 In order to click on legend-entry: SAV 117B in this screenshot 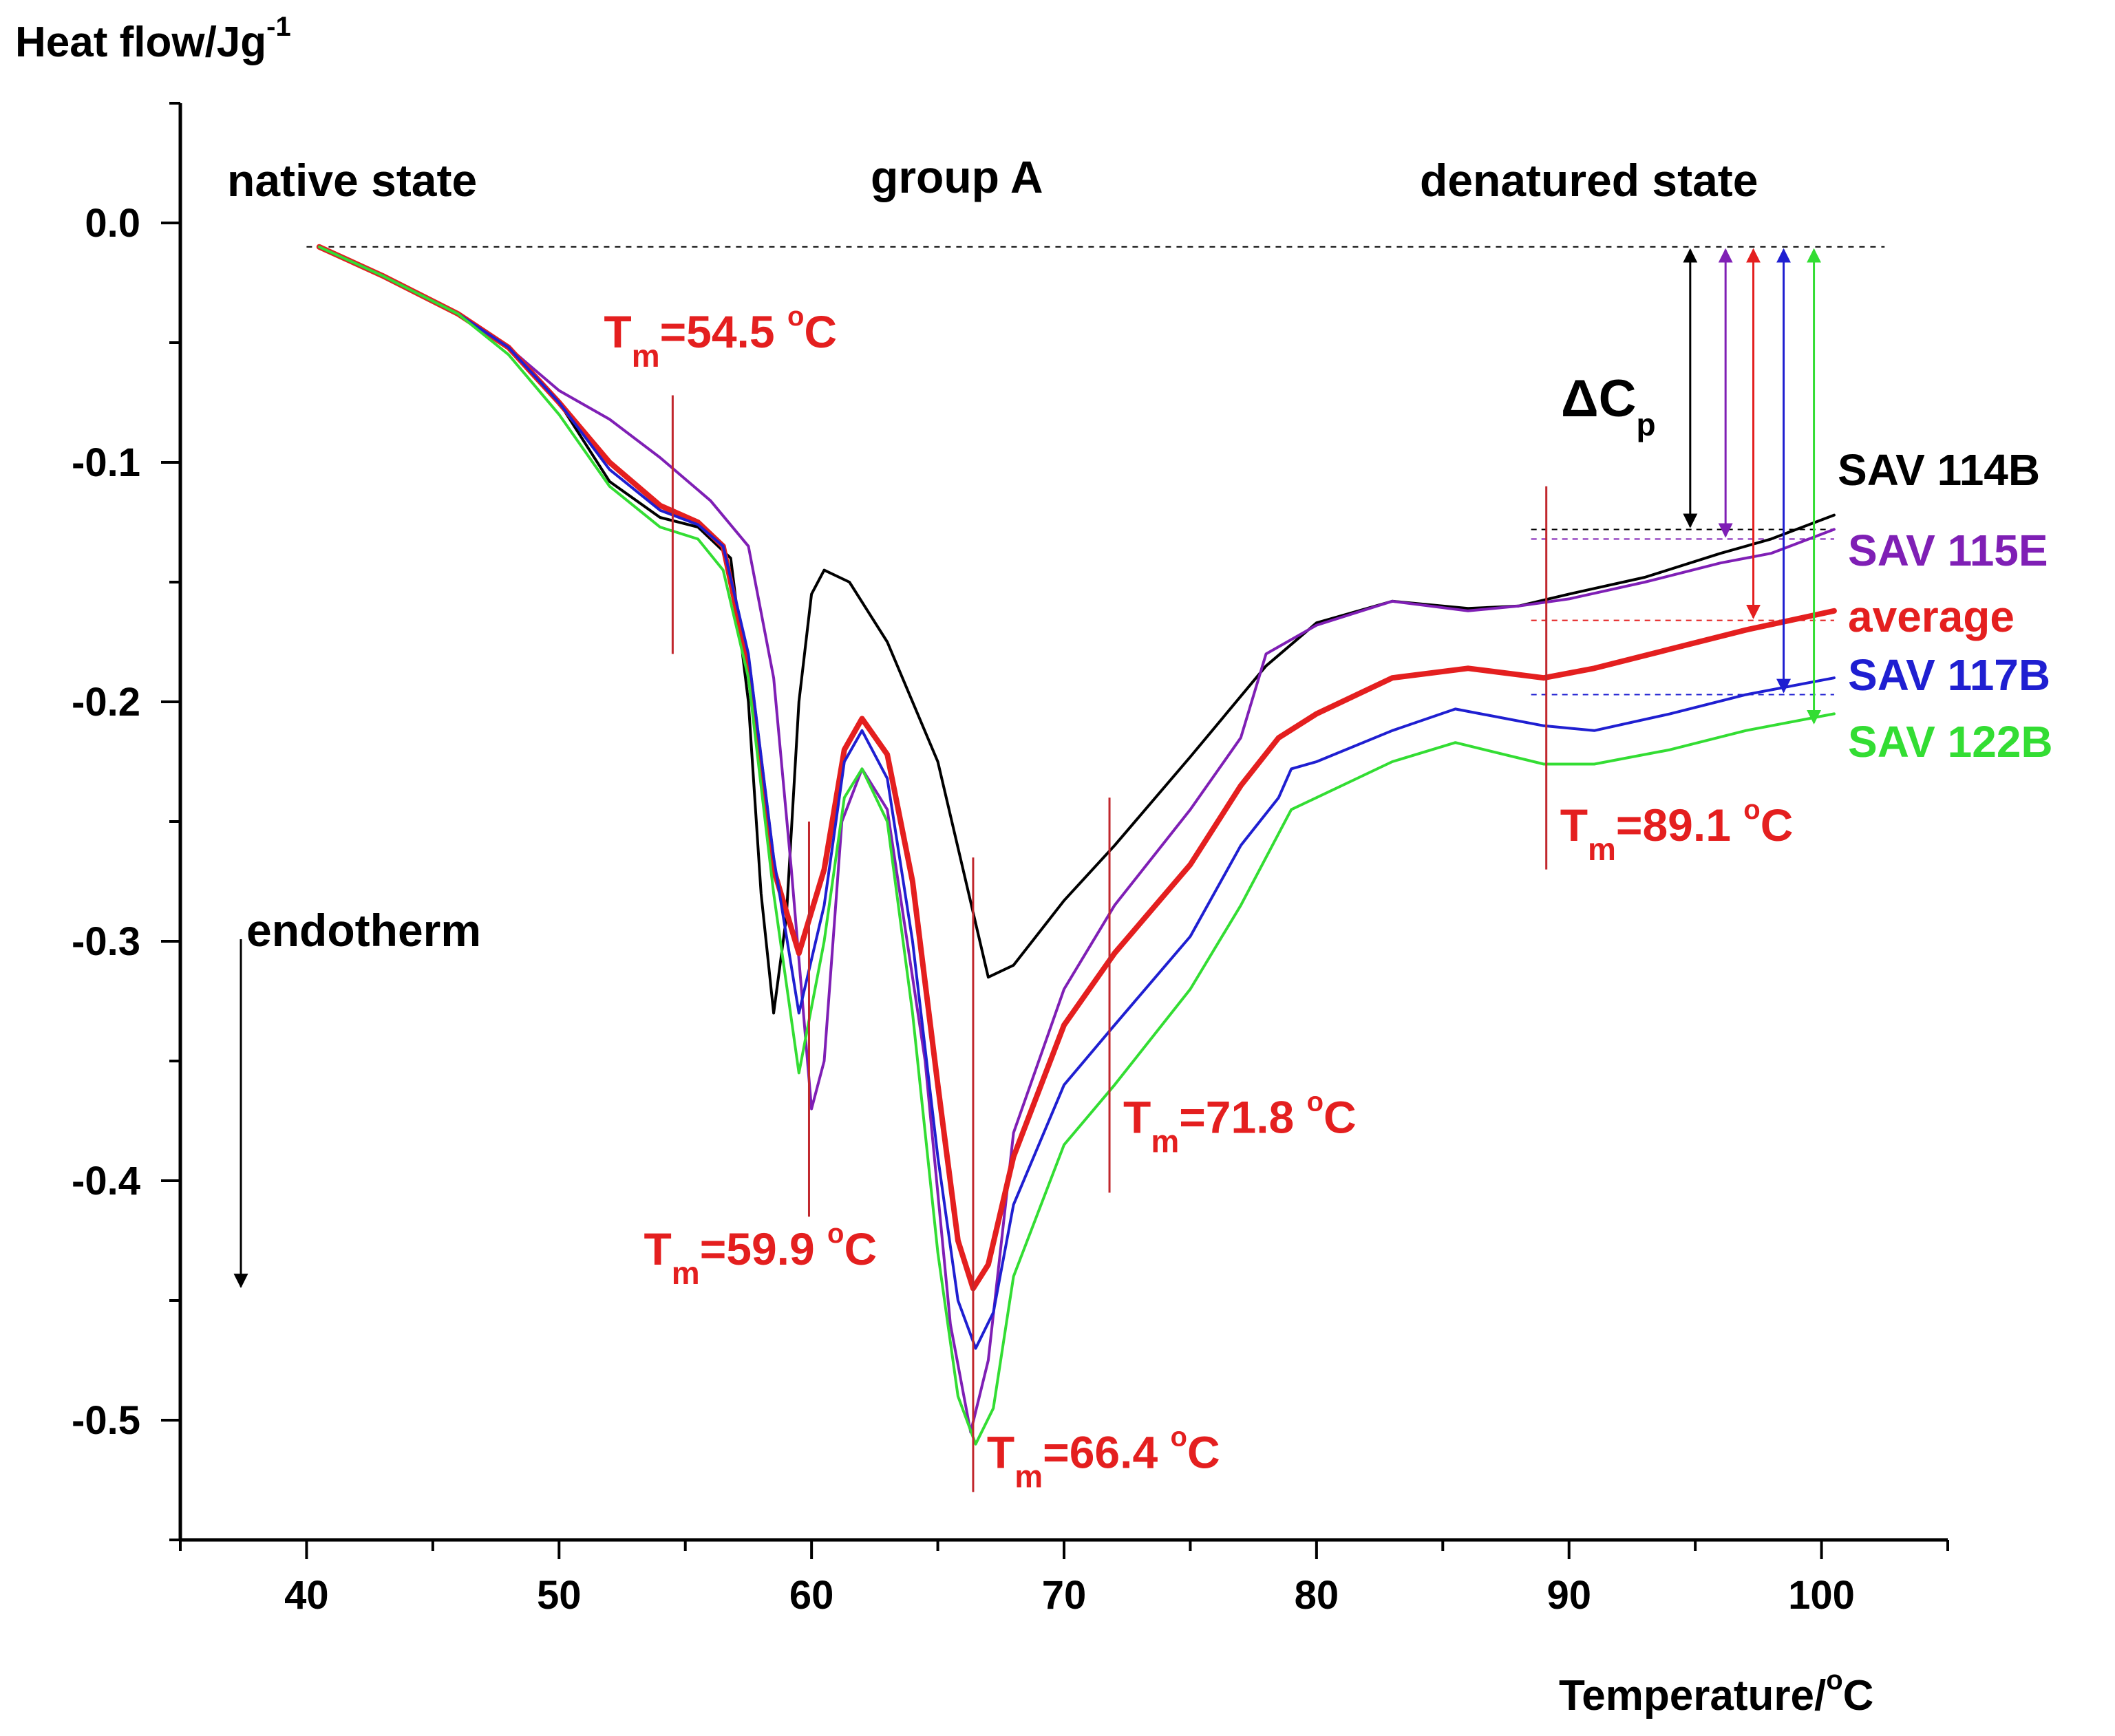, I will do `click(1949, 675)`.